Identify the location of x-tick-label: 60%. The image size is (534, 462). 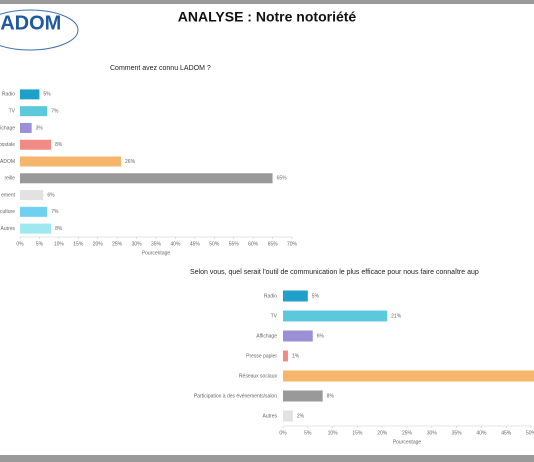
(253, 244).